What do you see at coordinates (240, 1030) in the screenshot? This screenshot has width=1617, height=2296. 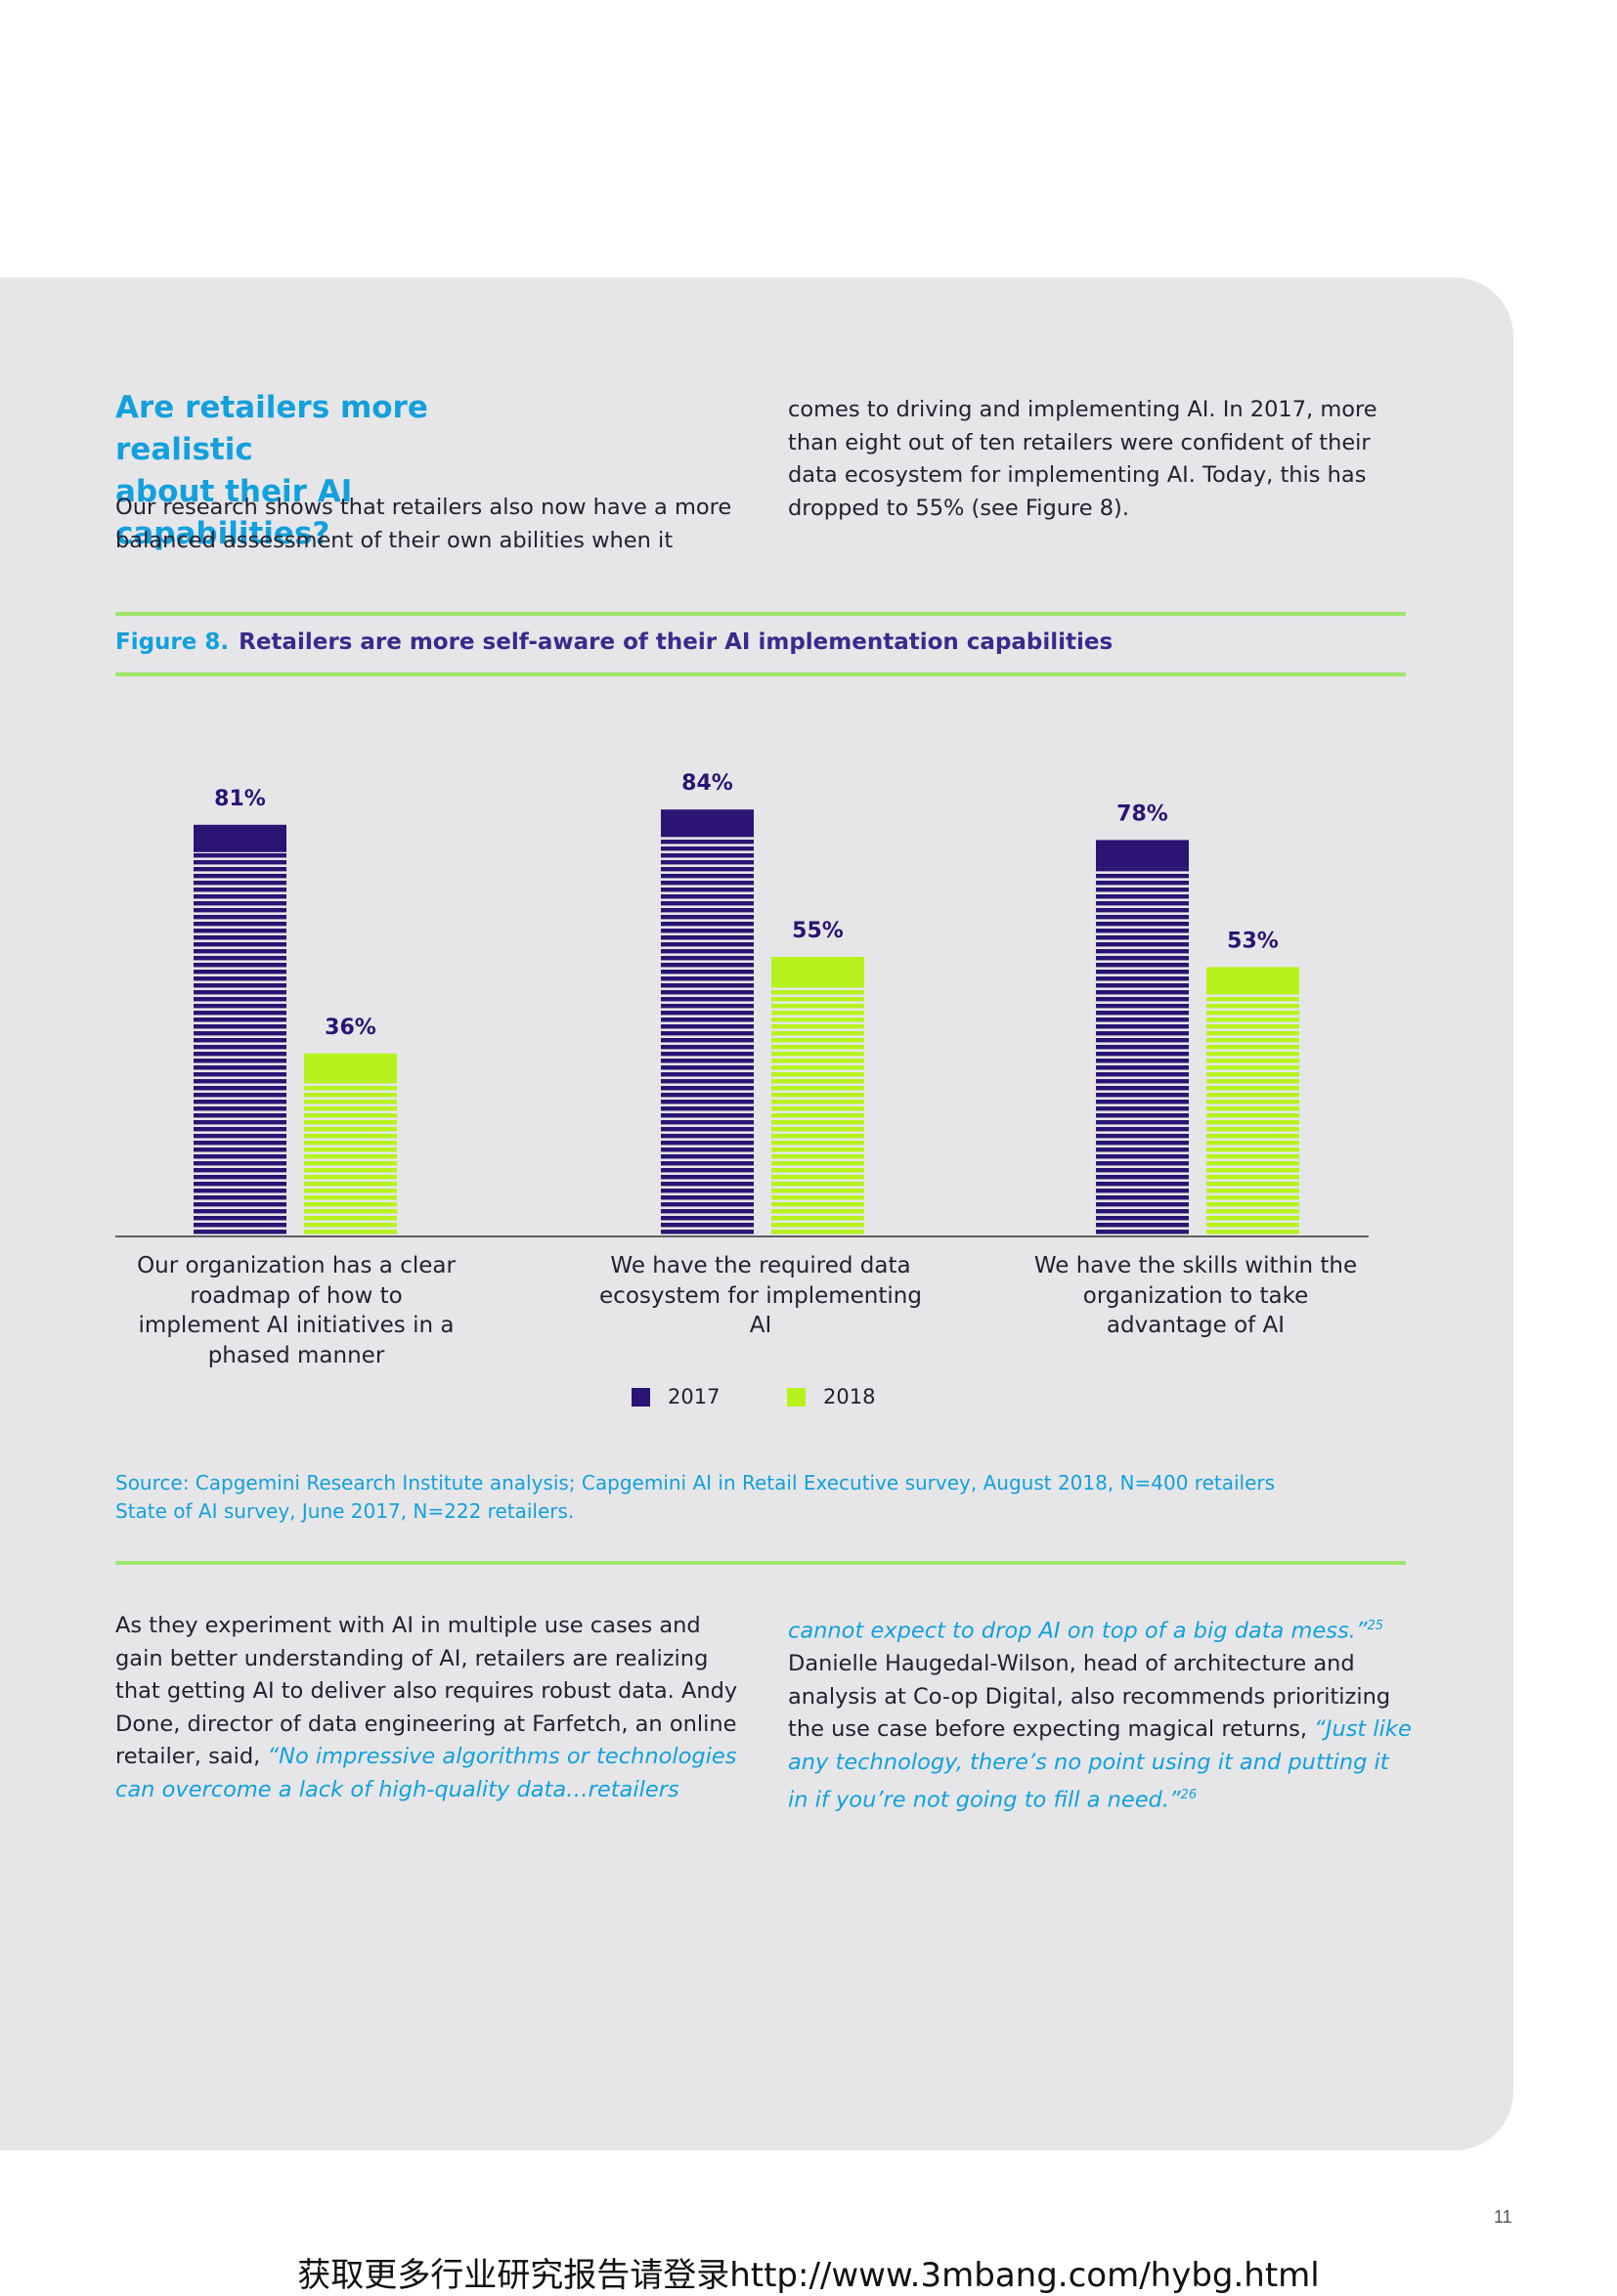 I see `bar-2017-roadmap` at bounding box center [240, 1030].